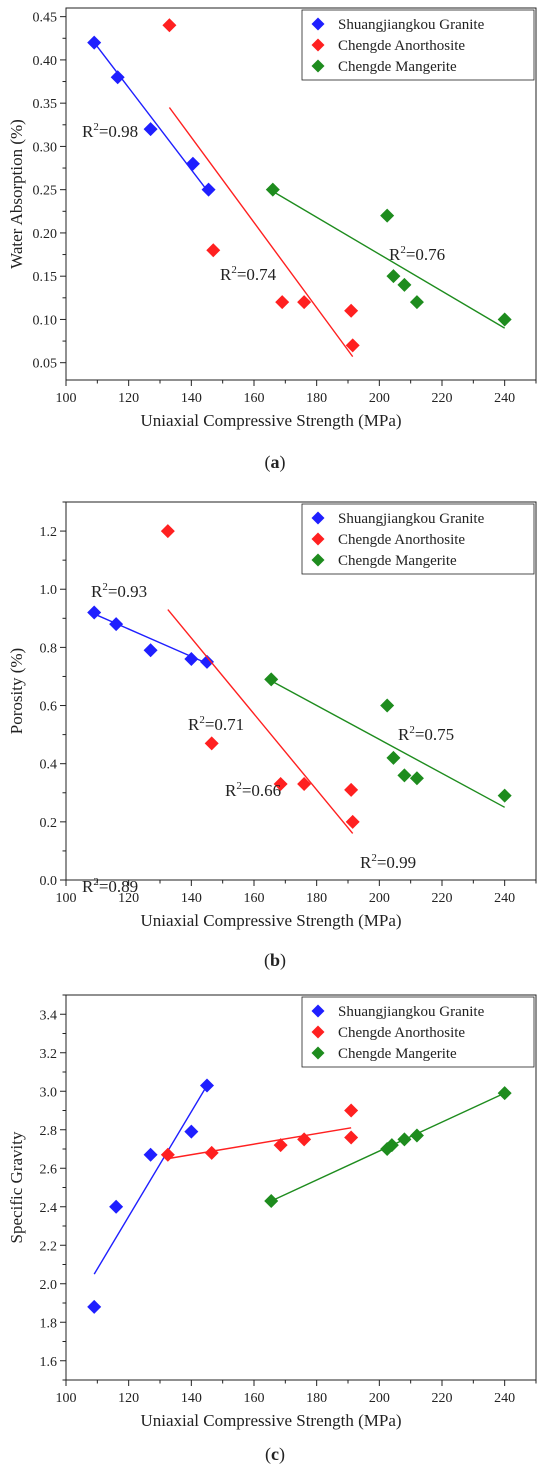 The width and height of the screenshot is (550, 1476). What do you see at coordinates (45, 191) in the screenshot?
I see `y-tick-label: 0.25` at bounding box center [45, 191].